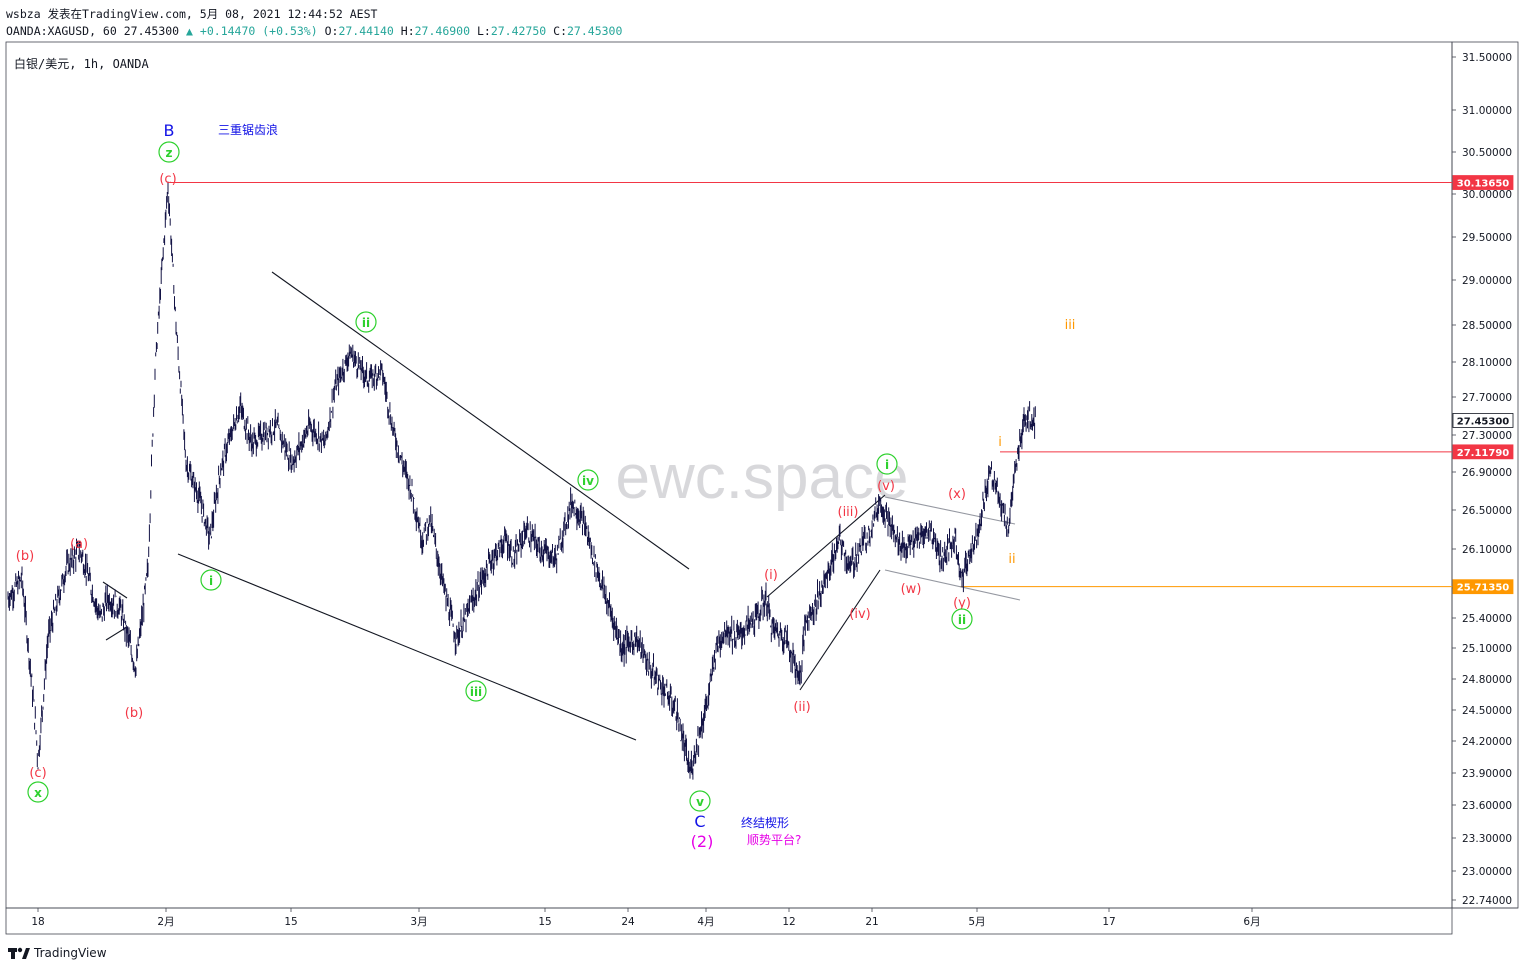 This screenshot has width=1525, height=973. Describe the element at coordinates (1000, 442) in the screenshot. I see `wave-label: i` at that location.